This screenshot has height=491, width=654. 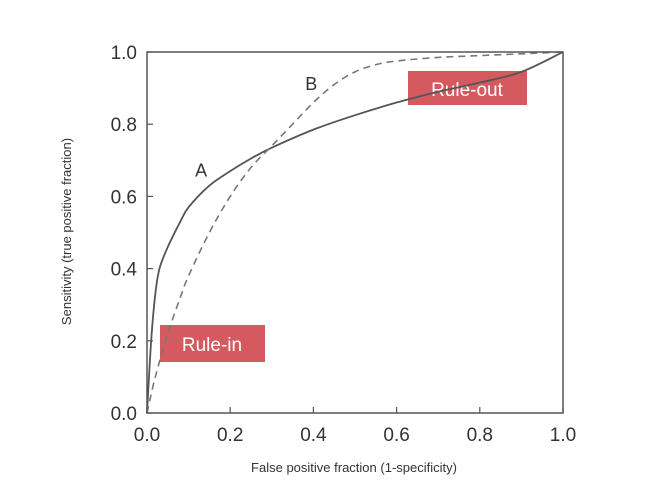 What do you see at coordinates (467, 90) in the screenshot?
I see `callout-label-rule-out: Rule-out` at bounding box center [467, 90].